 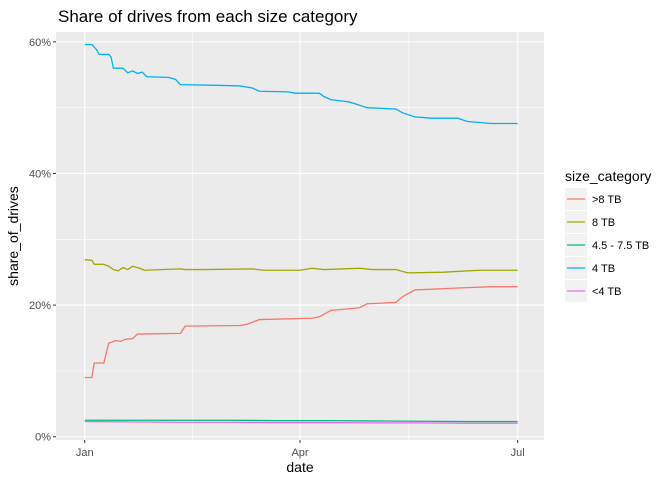 What do you see at coordinates (40, 306) in the screenshot?
I see `y-tick-label: 20%` at bounding box center [40, 306].